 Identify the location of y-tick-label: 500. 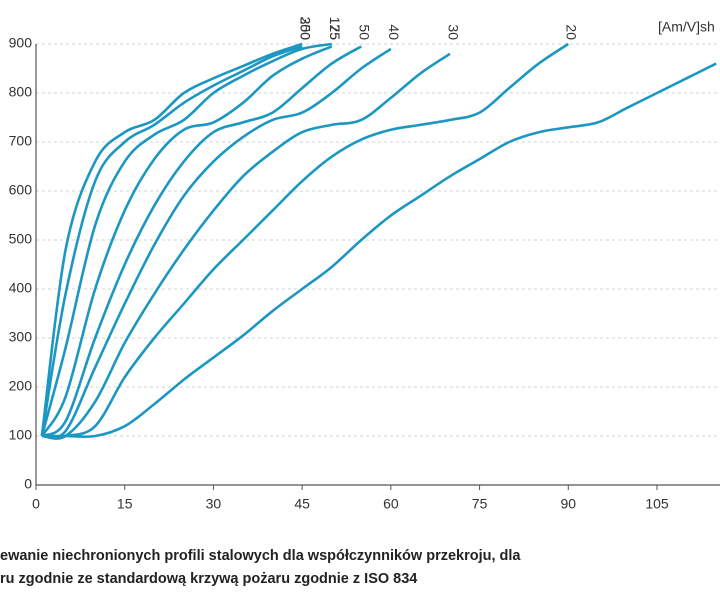
(21, 239).